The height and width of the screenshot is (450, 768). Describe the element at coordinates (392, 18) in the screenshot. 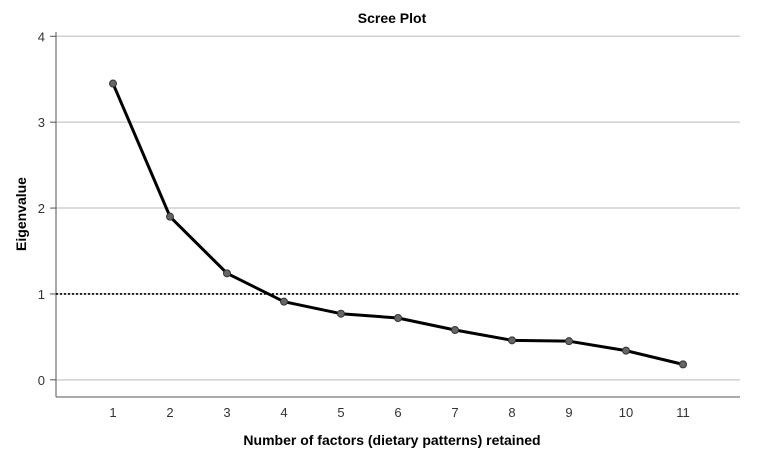

I see `chart-title: Scree Plot` at that location.